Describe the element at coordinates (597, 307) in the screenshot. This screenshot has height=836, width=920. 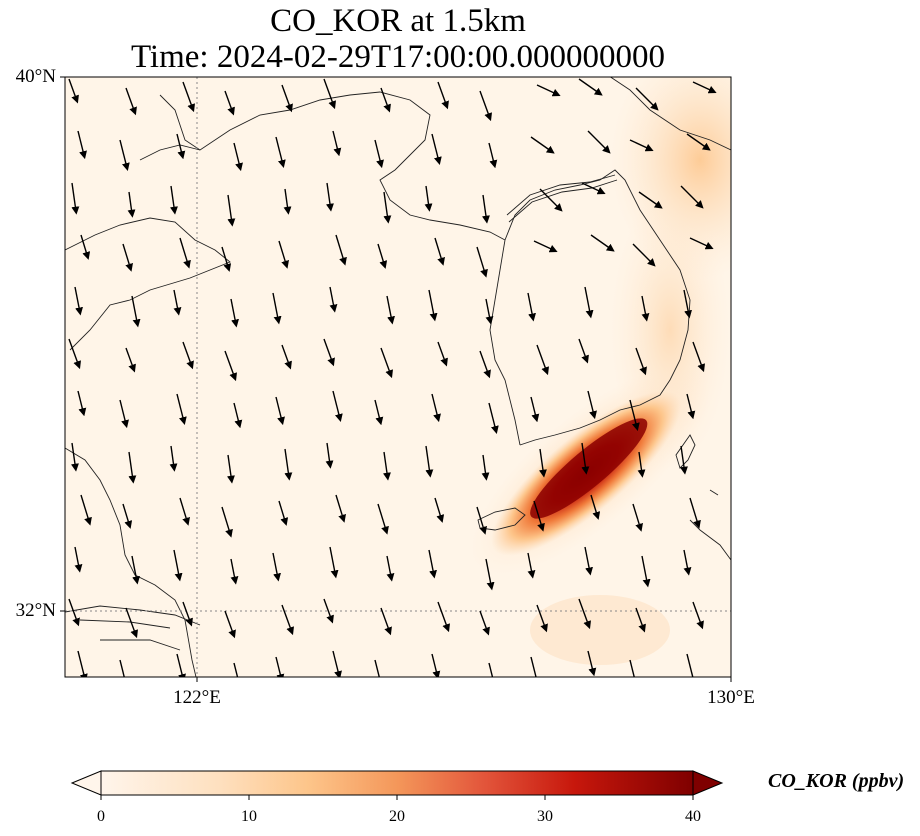
I see `korea-east-coast` at that location.